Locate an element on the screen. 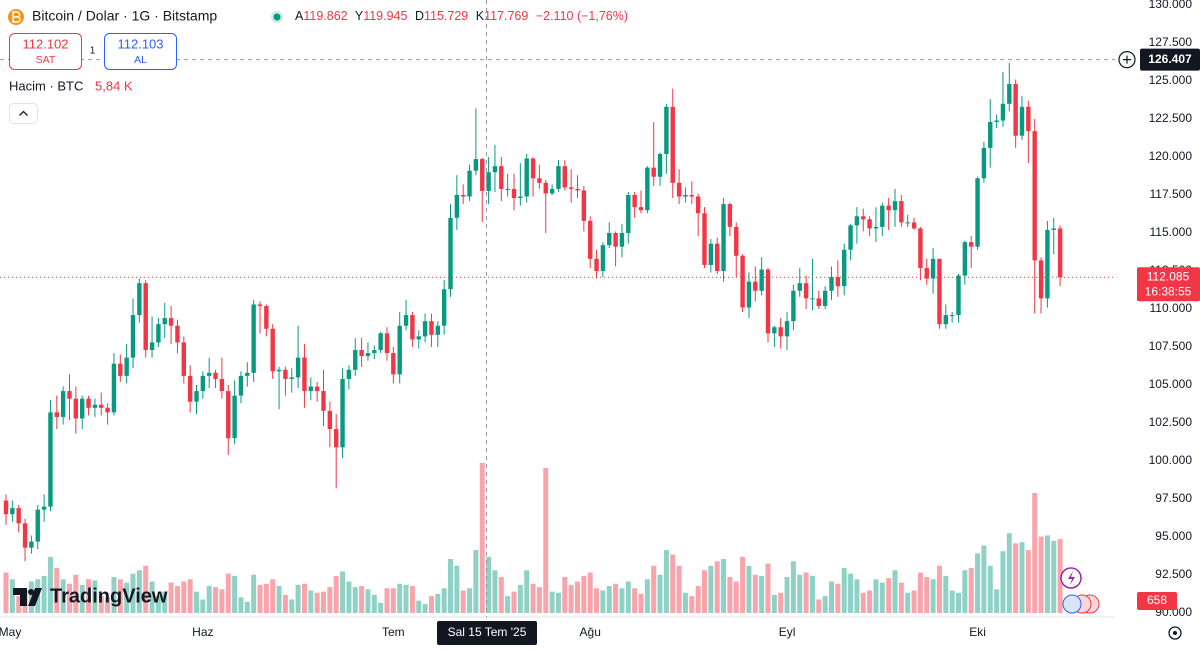 Image resolution: width=1200 pixels, height=652 pixels. volume-indicator-label: Hacim · BTC is located at coordinates (46, 85).